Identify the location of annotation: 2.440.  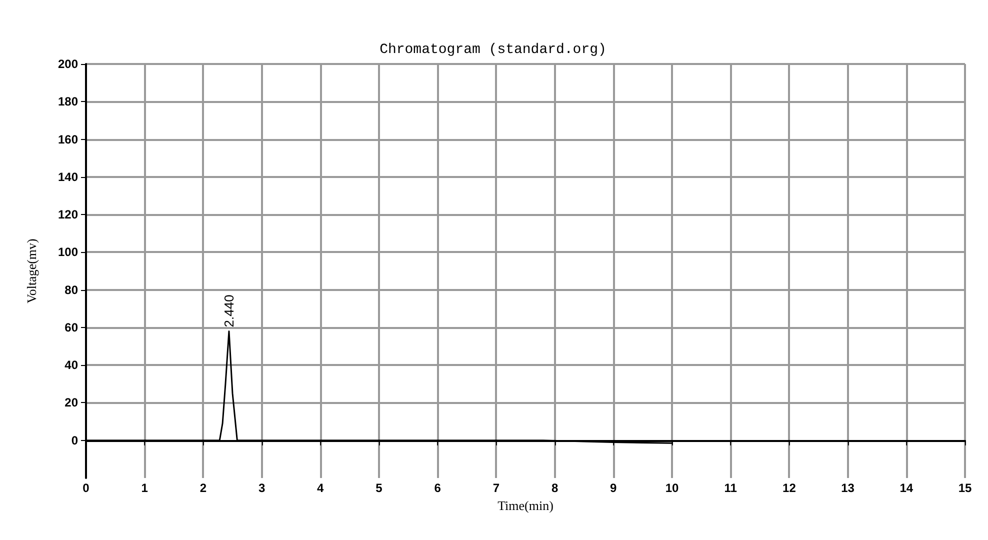
(228, 311).